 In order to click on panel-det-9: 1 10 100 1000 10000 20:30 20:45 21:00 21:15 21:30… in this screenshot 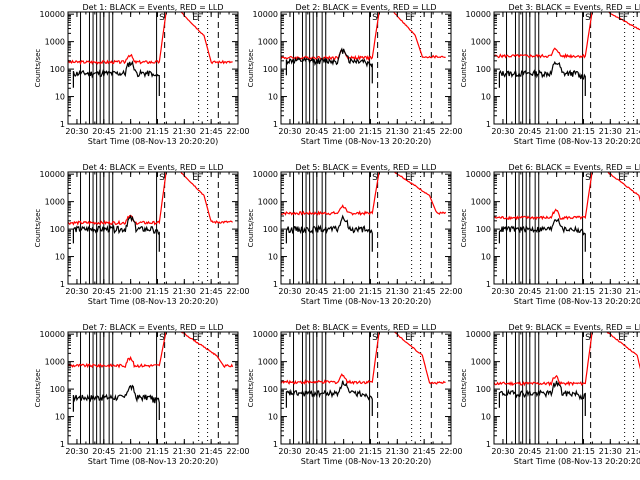, I will do `click(550, 394)`.